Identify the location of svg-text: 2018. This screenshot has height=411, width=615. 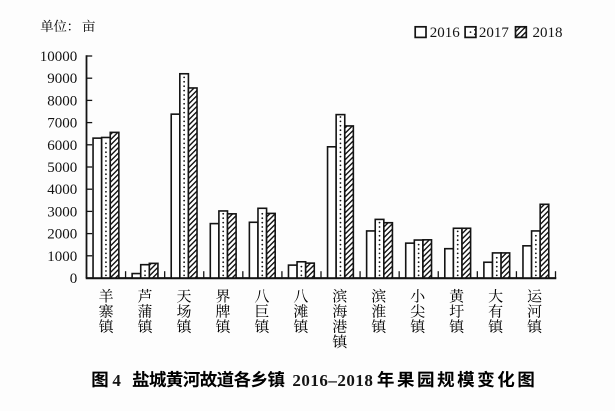
(548, 33).